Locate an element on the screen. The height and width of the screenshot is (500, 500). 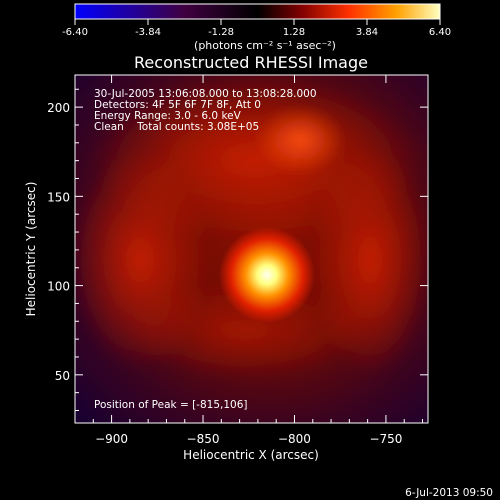
info-line-detectors: Detectors: 4F 5F 6F 7F 8F, Att 0 is located at coordinates (177, 105).